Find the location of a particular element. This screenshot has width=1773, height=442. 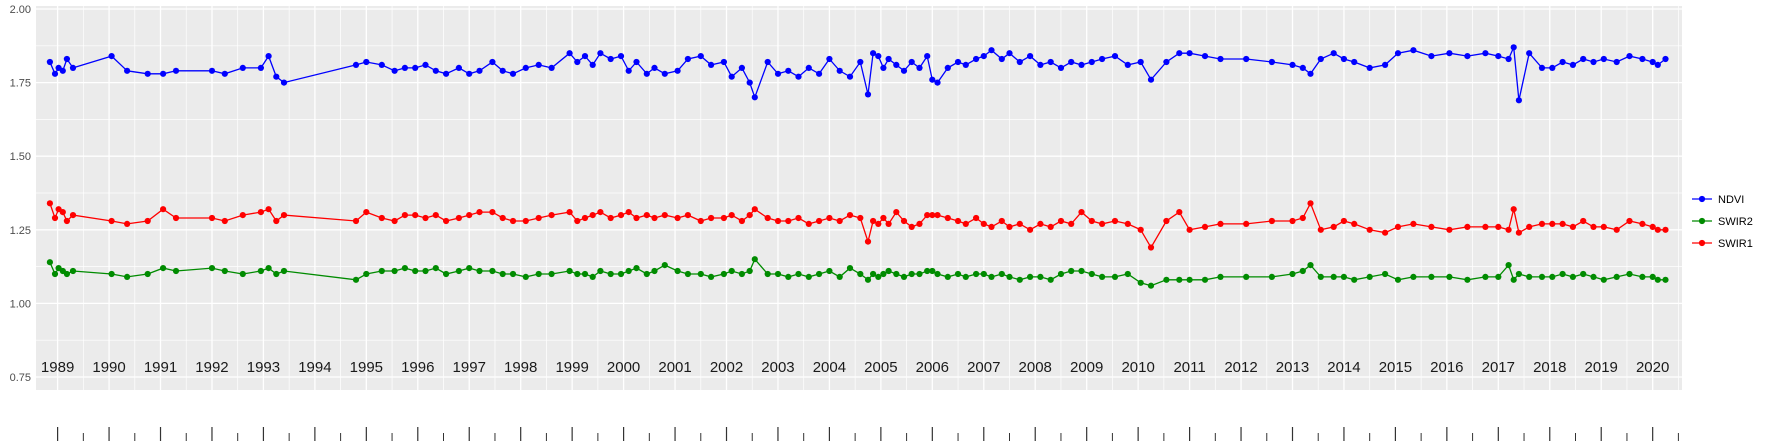

x-tick-label: 2020 is located at coordinates (1652, 367).